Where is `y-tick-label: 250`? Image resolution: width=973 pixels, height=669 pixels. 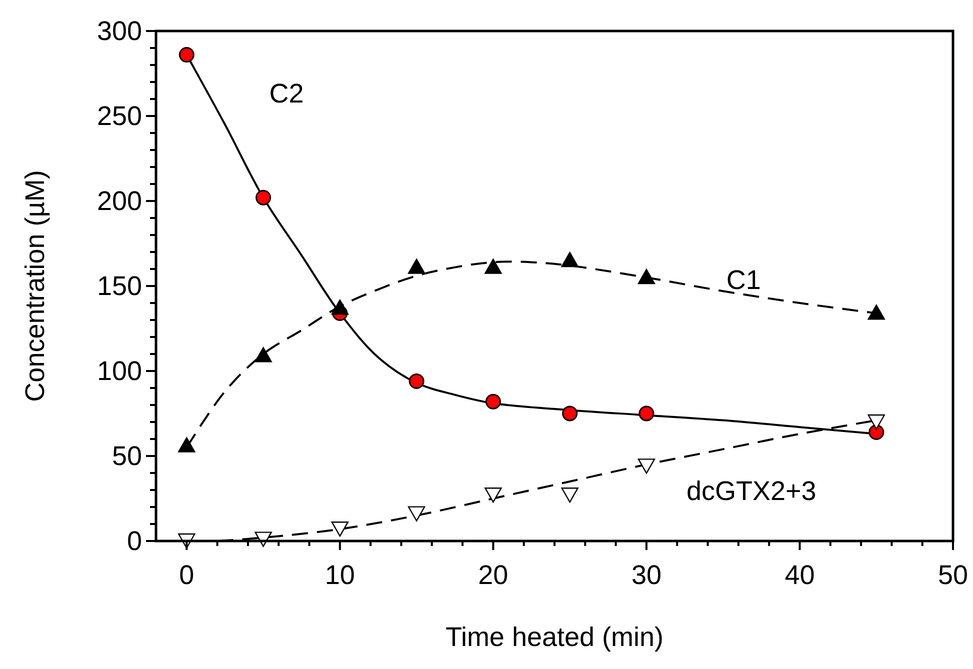 y-tick-label: 250 is located at coordinates (119, 116).